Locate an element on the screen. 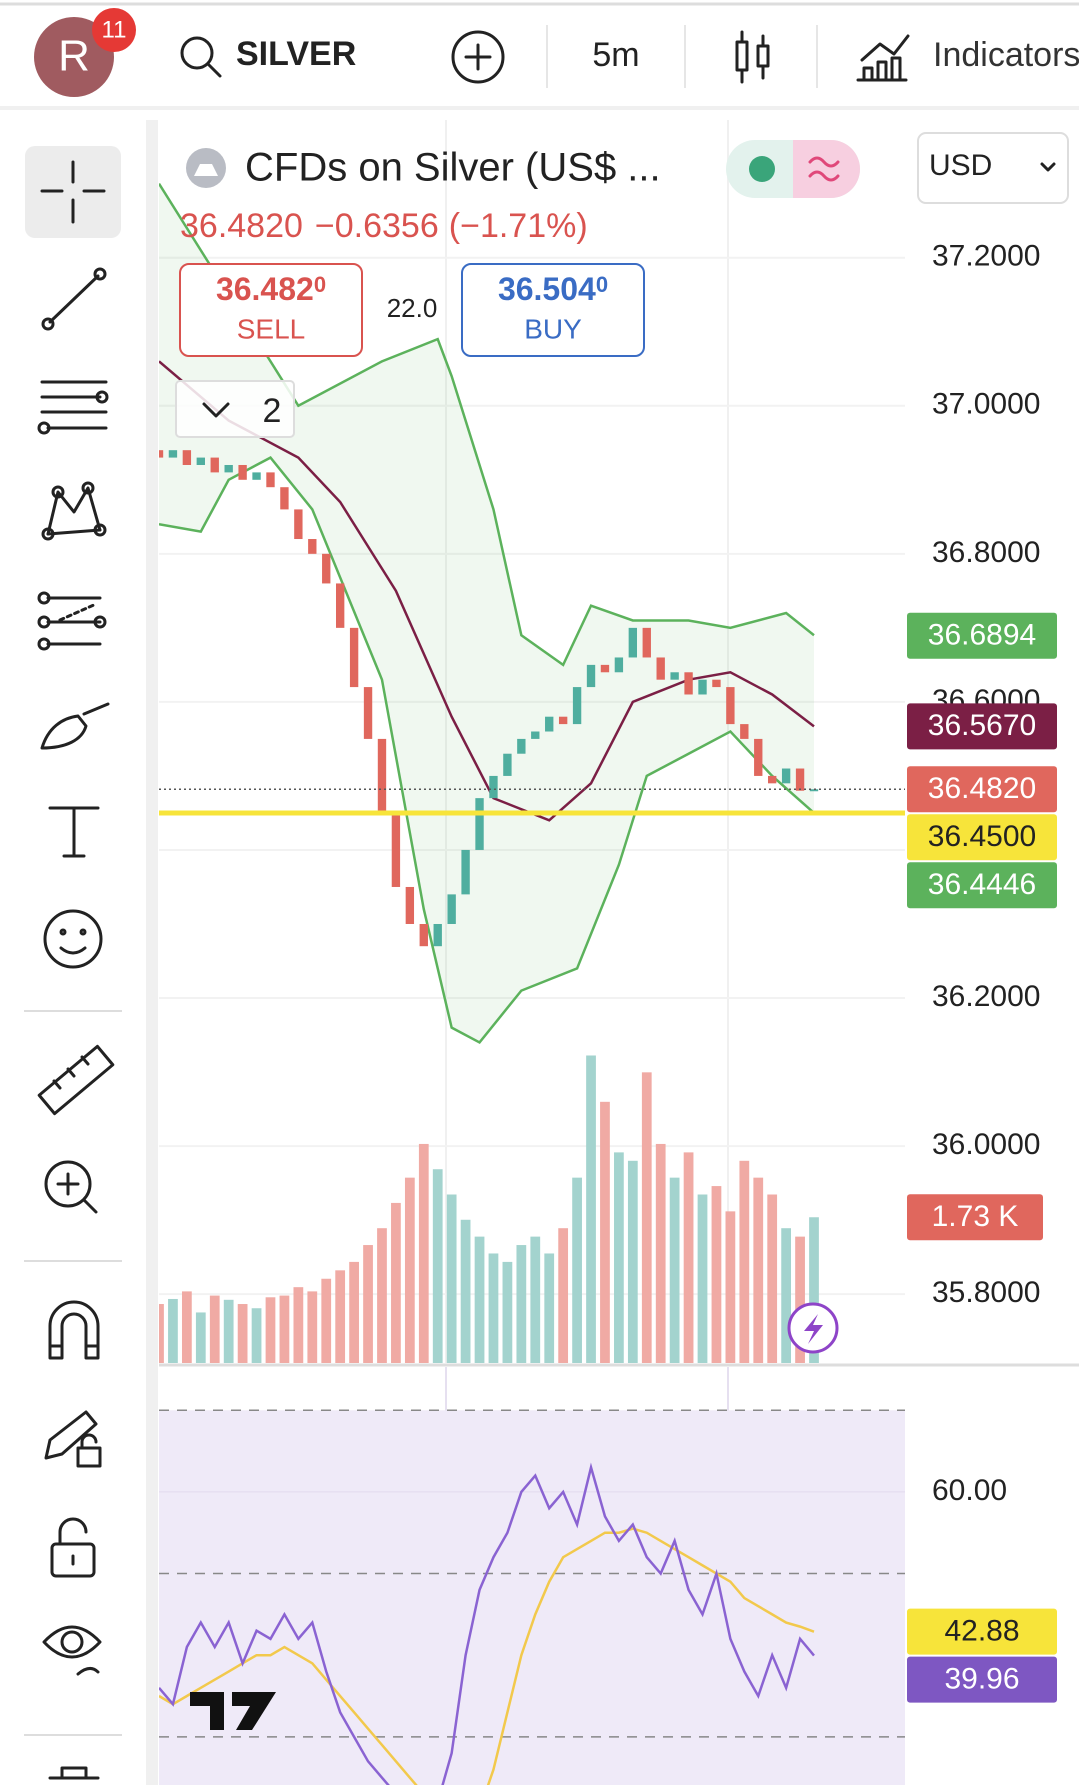 The width and height of the screenshot is (1079, 1790). interval: 5m is located at coordinates (615, 55).